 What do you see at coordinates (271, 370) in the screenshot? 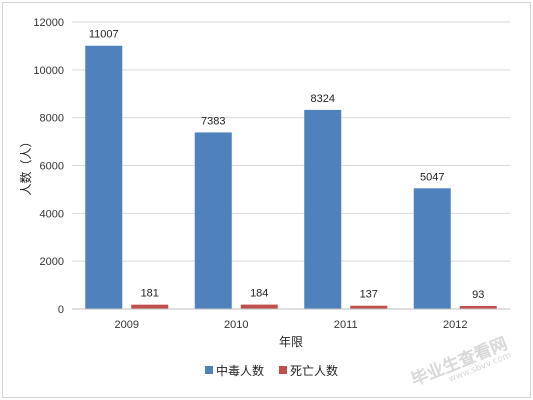
I see `legend: 中毒人数 死亡人数` at bounding box center [271, 370].